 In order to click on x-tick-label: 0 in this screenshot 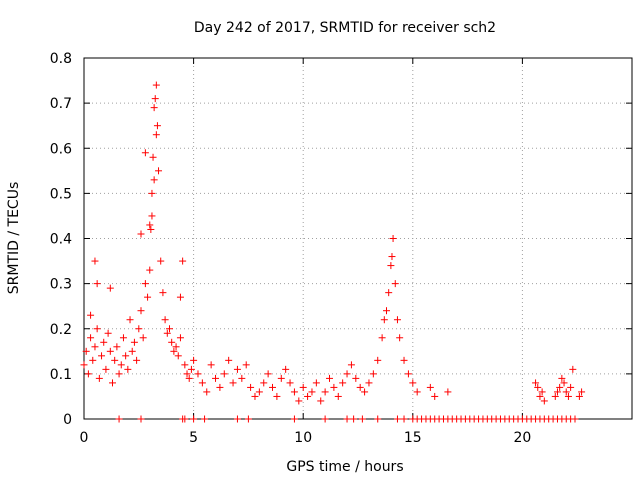, I will do `click(84, 438)`.